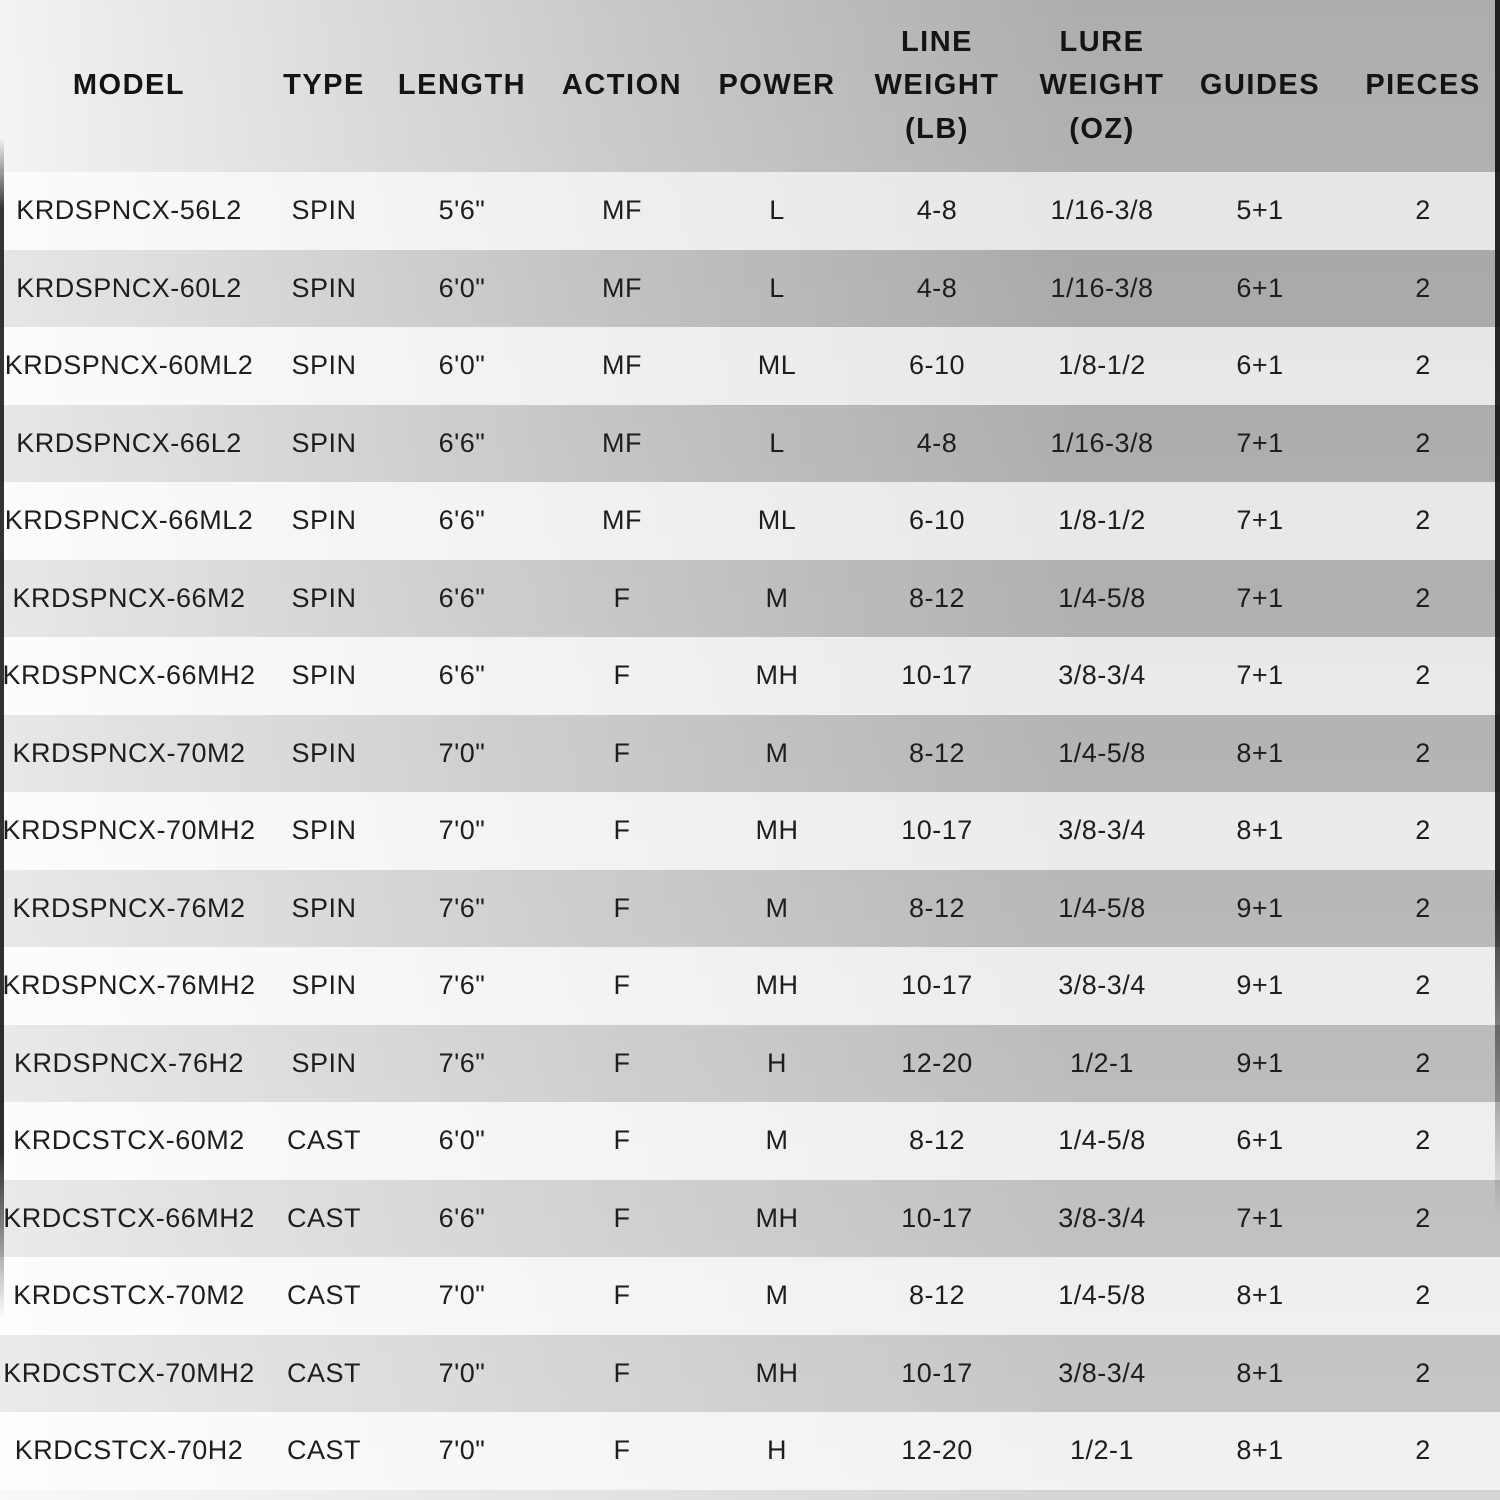  What do you see at coordinates (129, 752) in the screenshot?
I see `cell-model: KRDSPNCX-70M2` at bounding box center [129, 752].